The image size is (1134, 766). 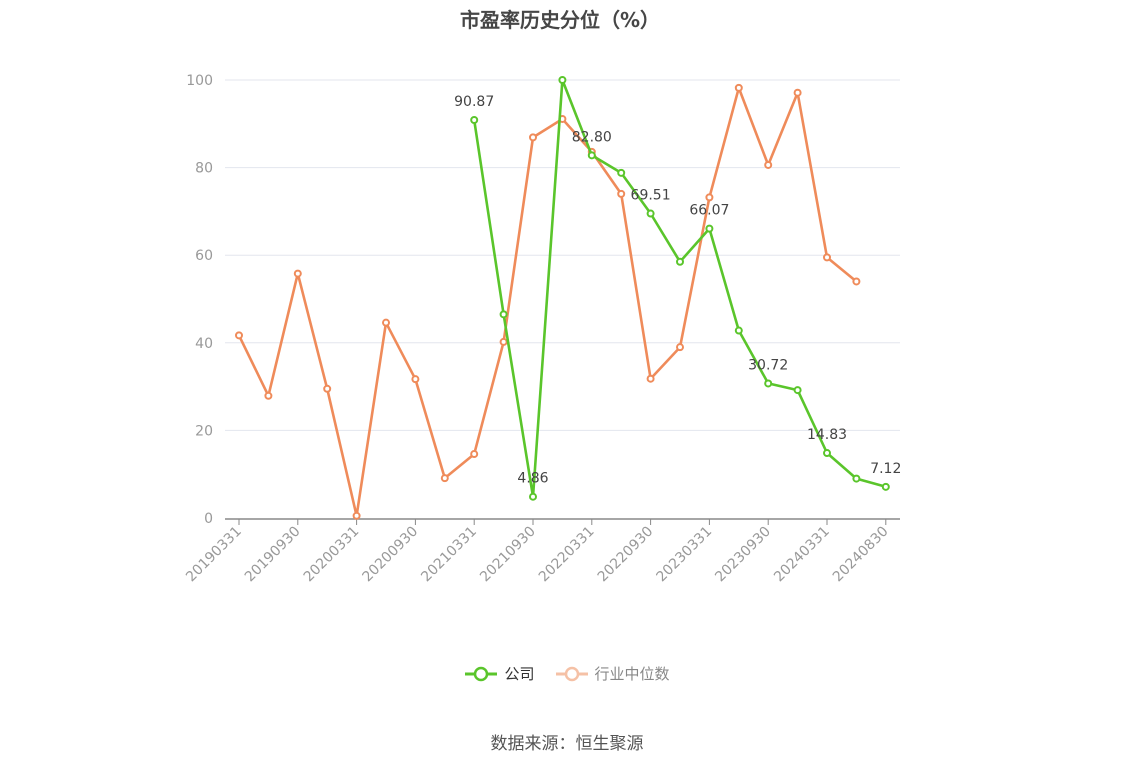 What do you see at coordinates (632, 674) in the screenshot?
I see `legend-label-industry: 行业中位数` at bounding box center [632, 674].